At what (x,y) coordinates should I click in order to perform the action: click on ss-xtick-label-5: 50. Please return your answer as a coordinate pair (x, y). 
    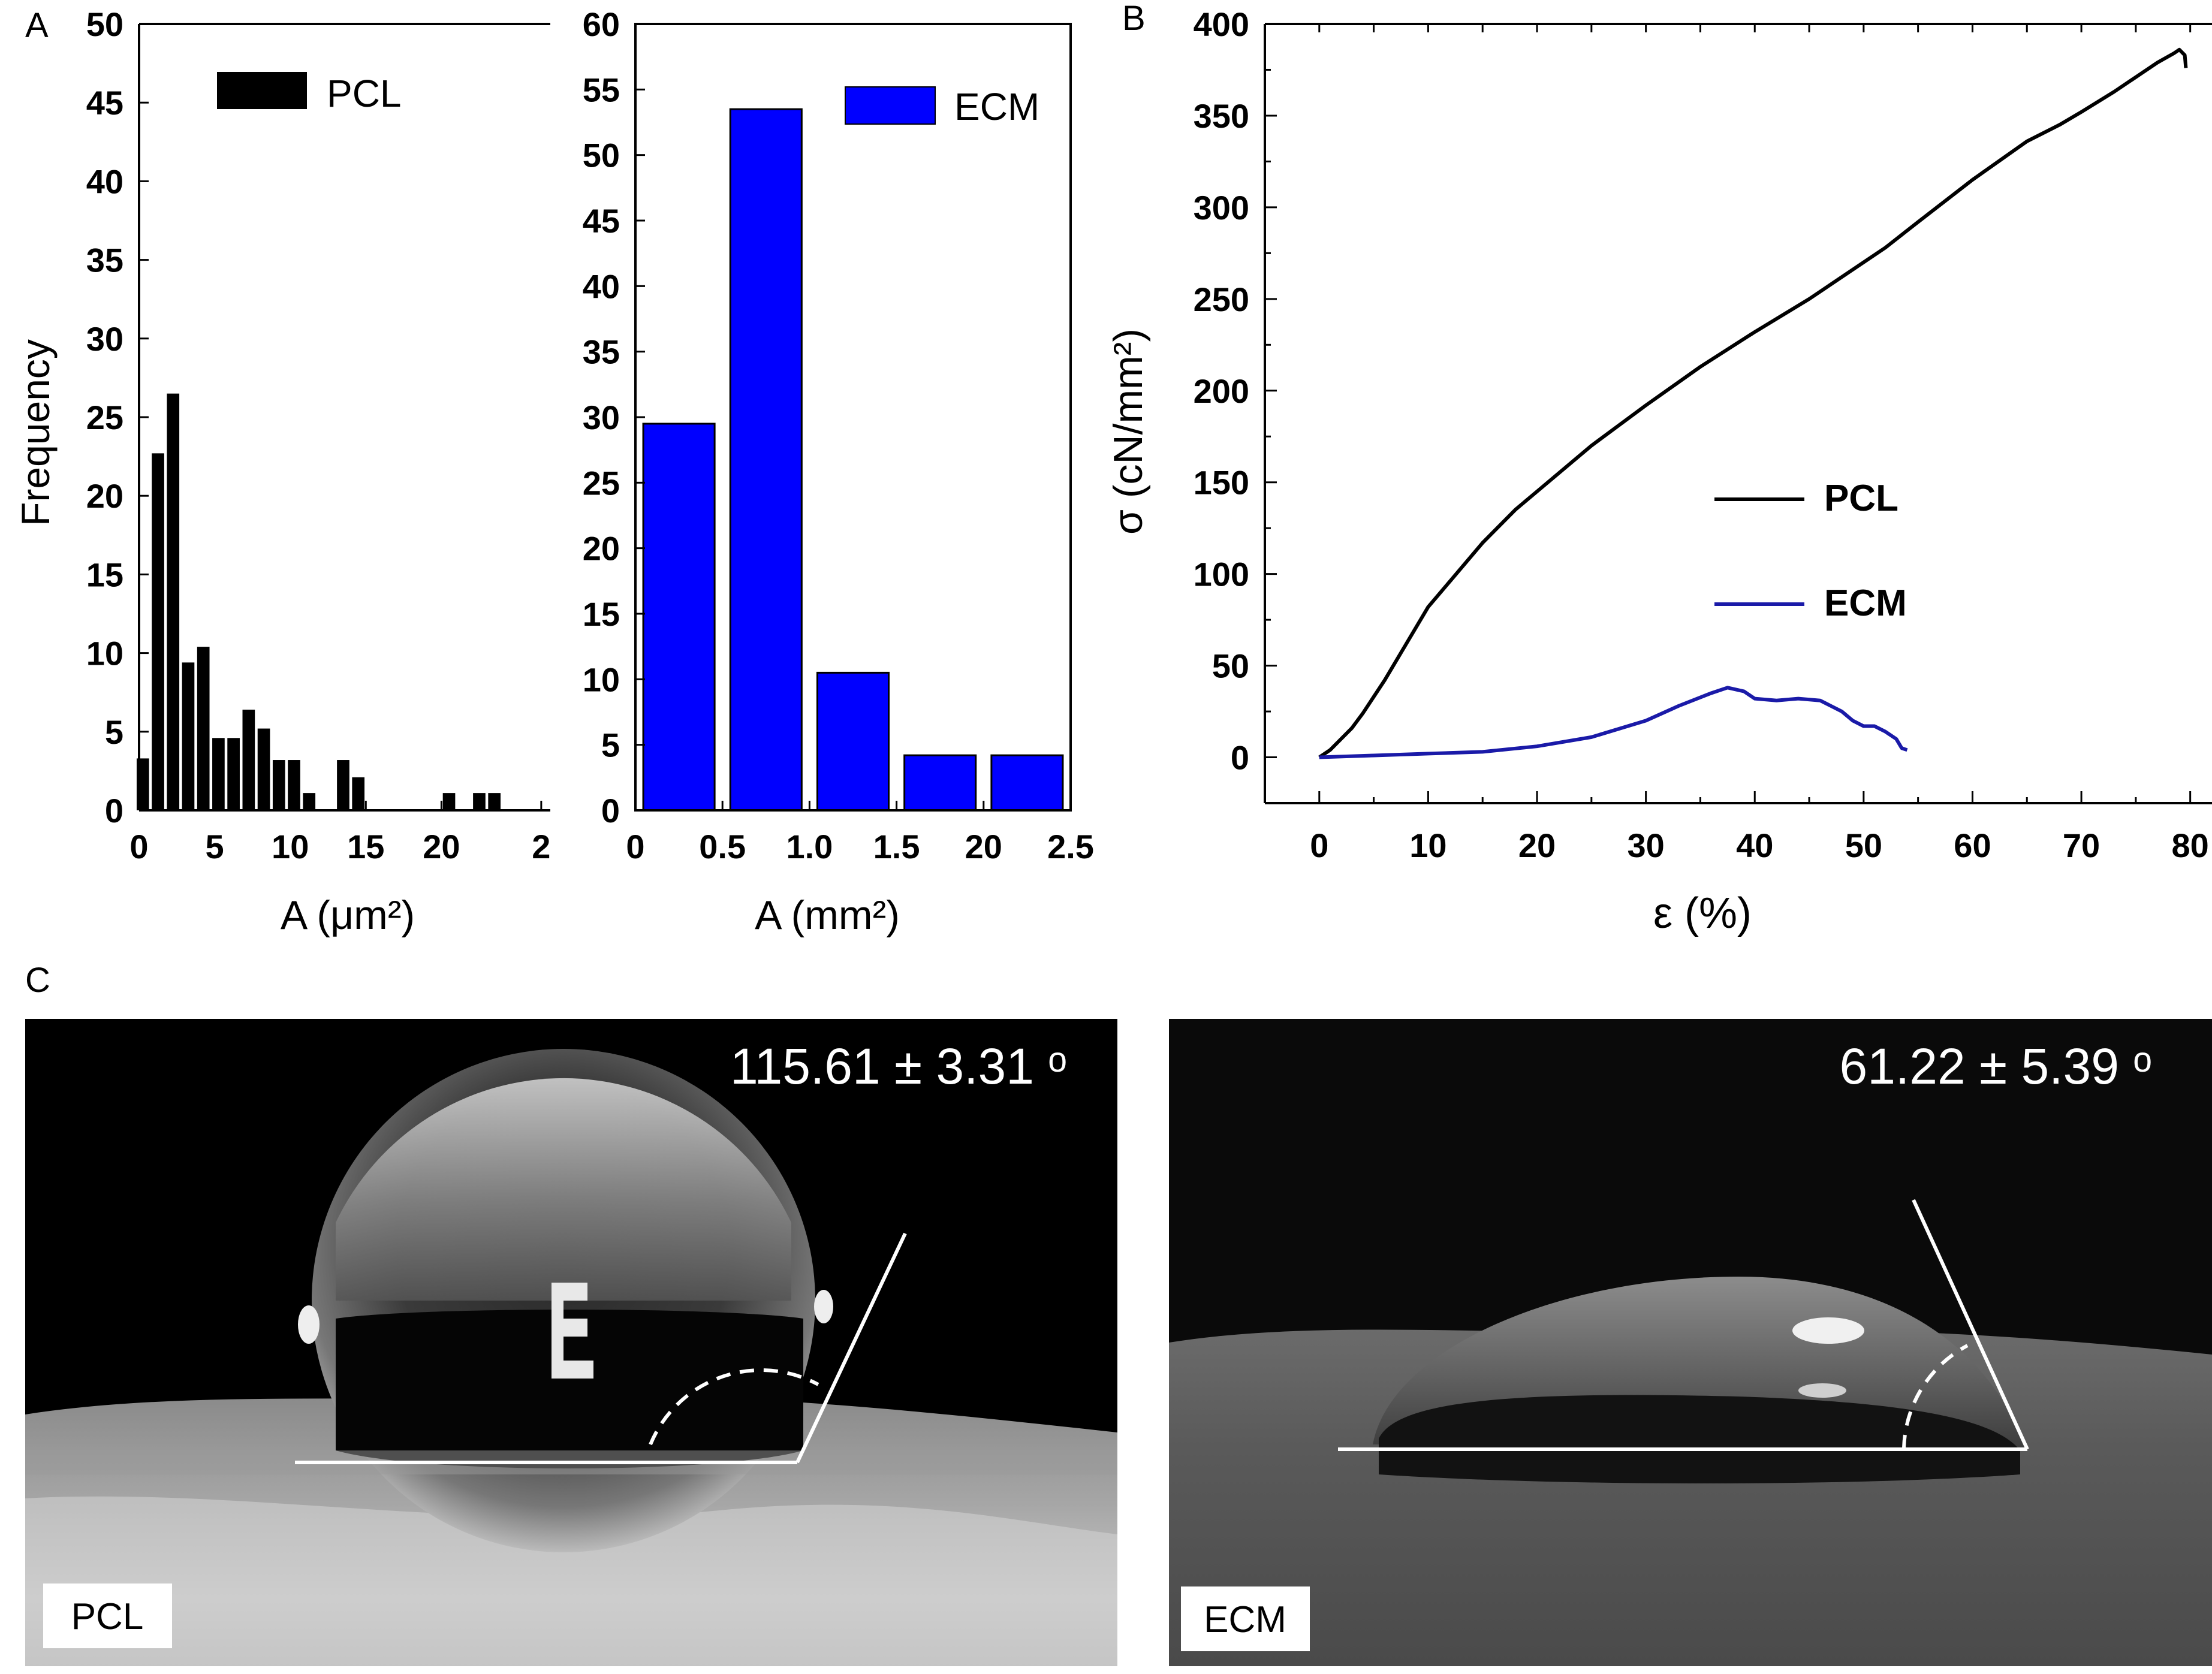
    Looking at the image, I should click on (1863, 845).